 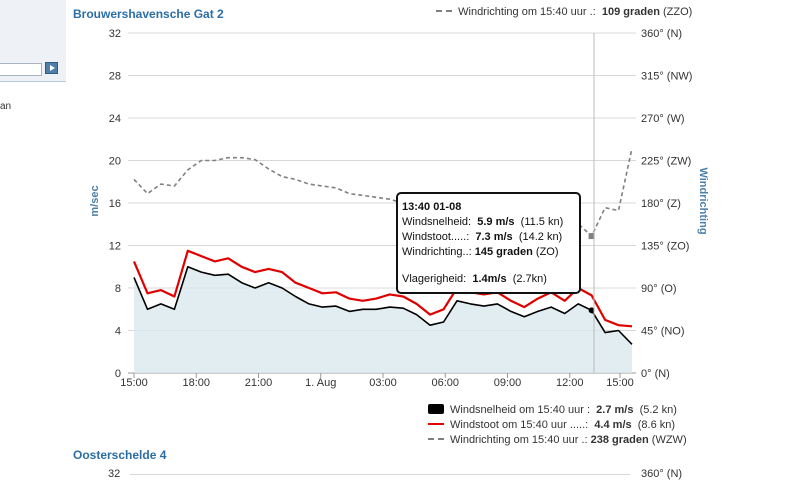 What do you see at coordinates (663, 332) in the screenshot?
I see `y-right-tick-label: 45° (NO)` at bounding box center [663, 332].